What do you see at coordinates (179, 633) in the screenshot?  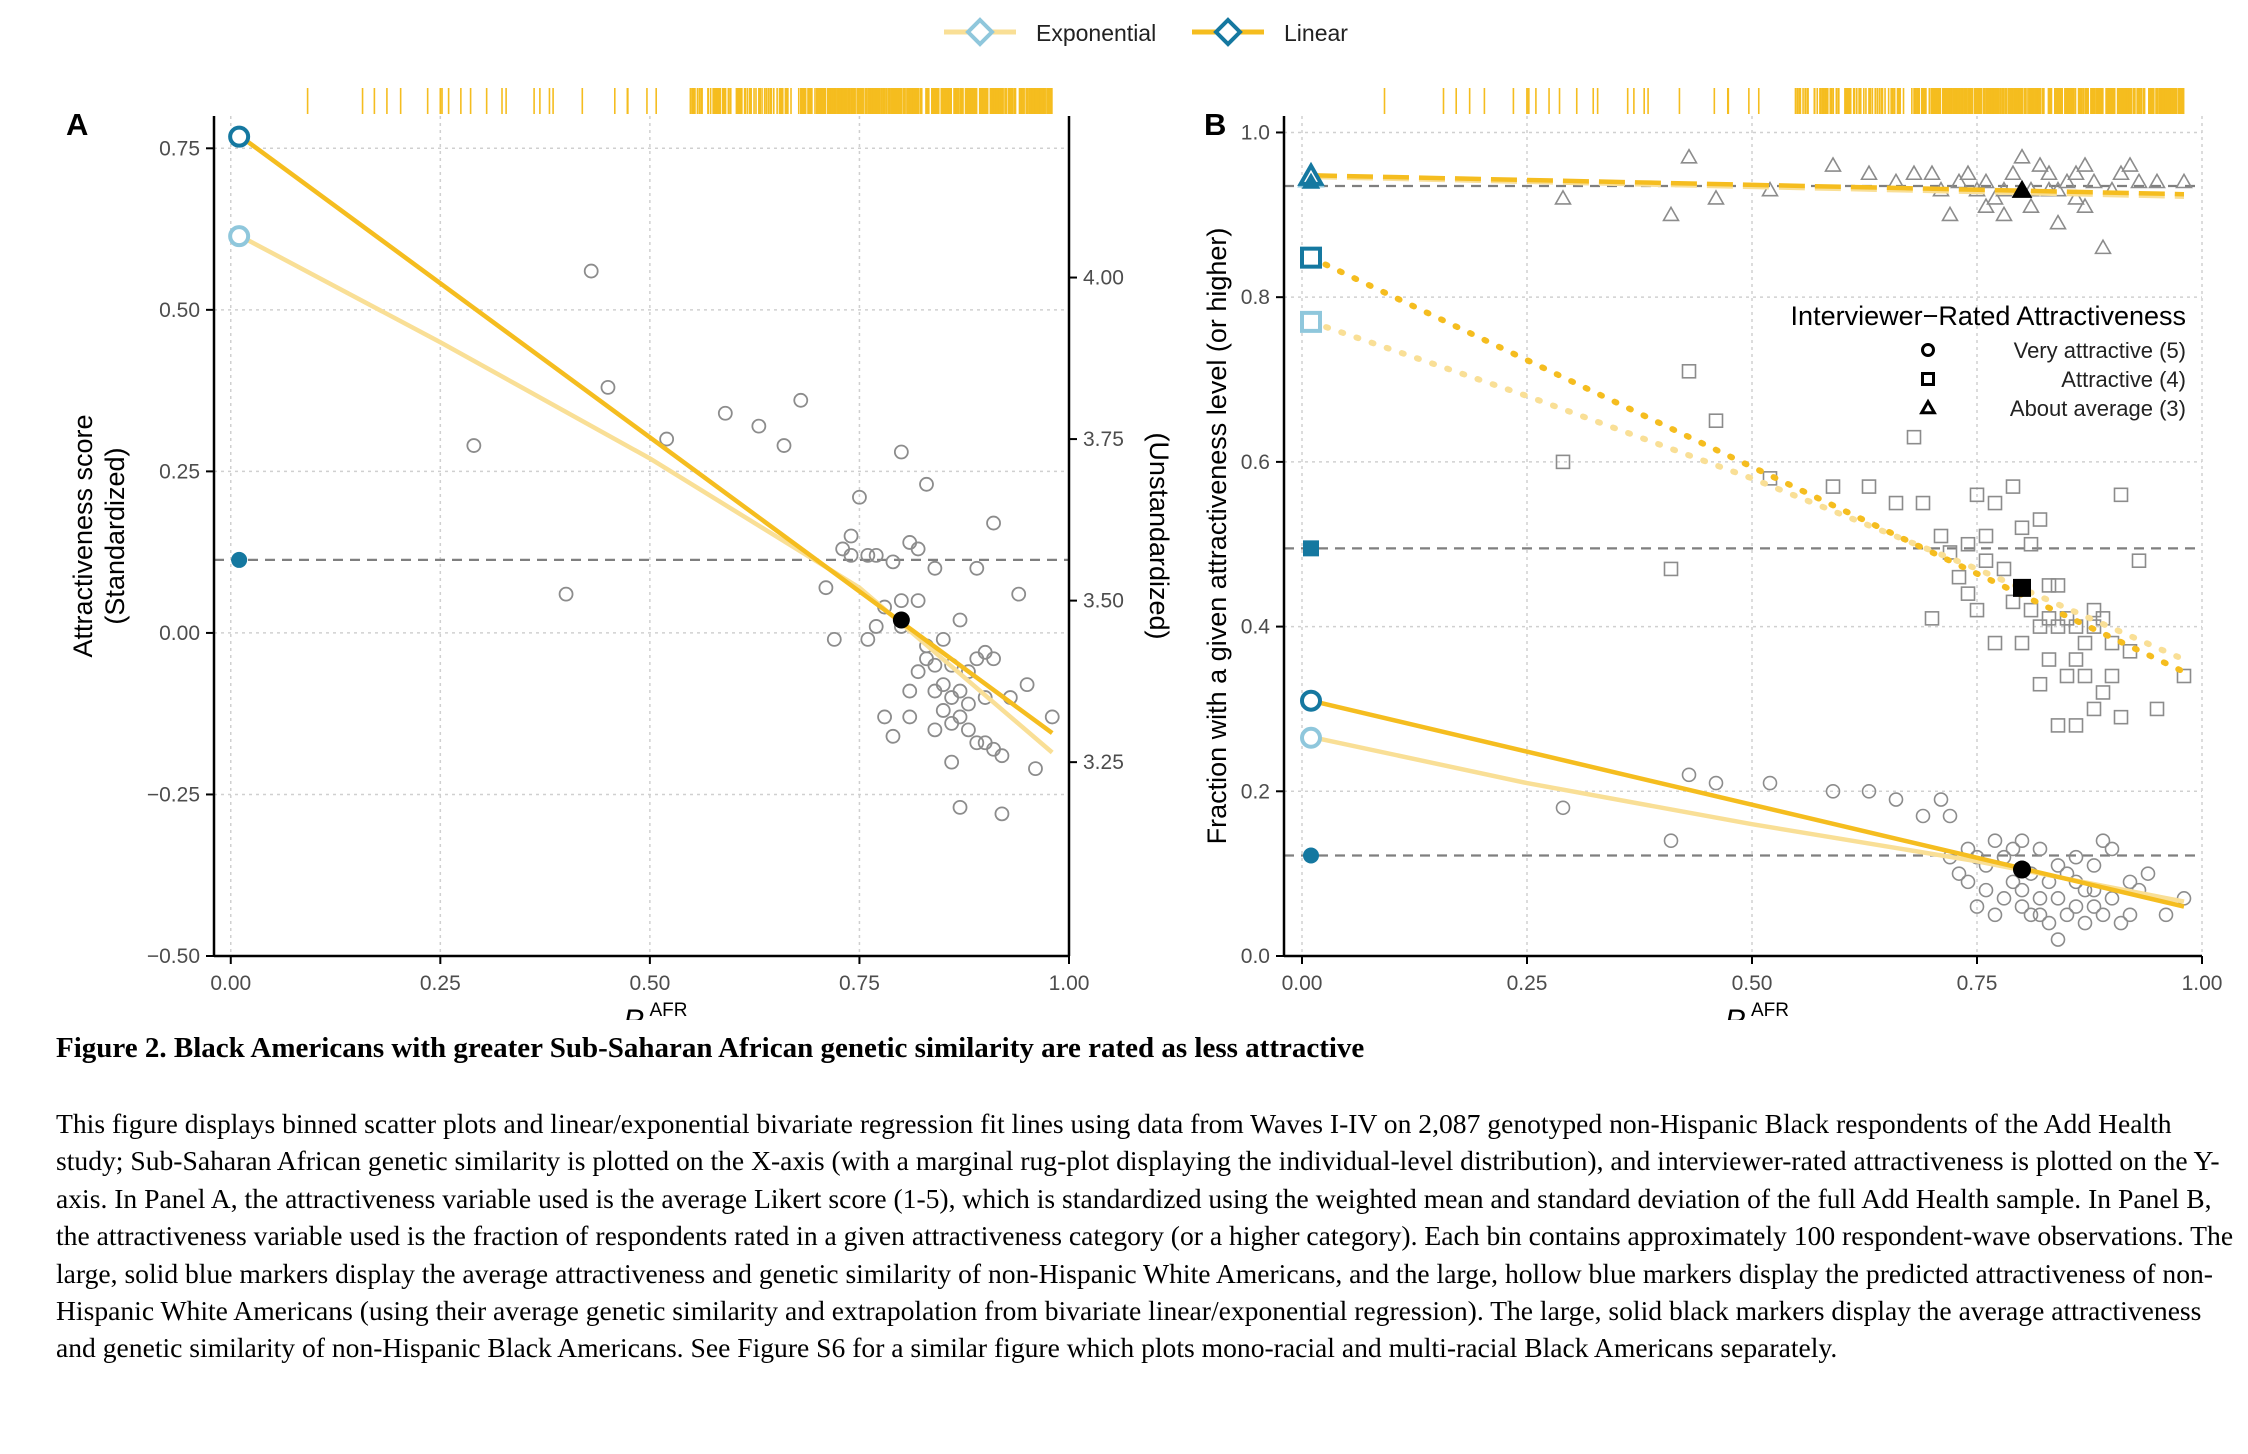 I see `y-tick-label: 0.00` at bounding box center [179, 633].